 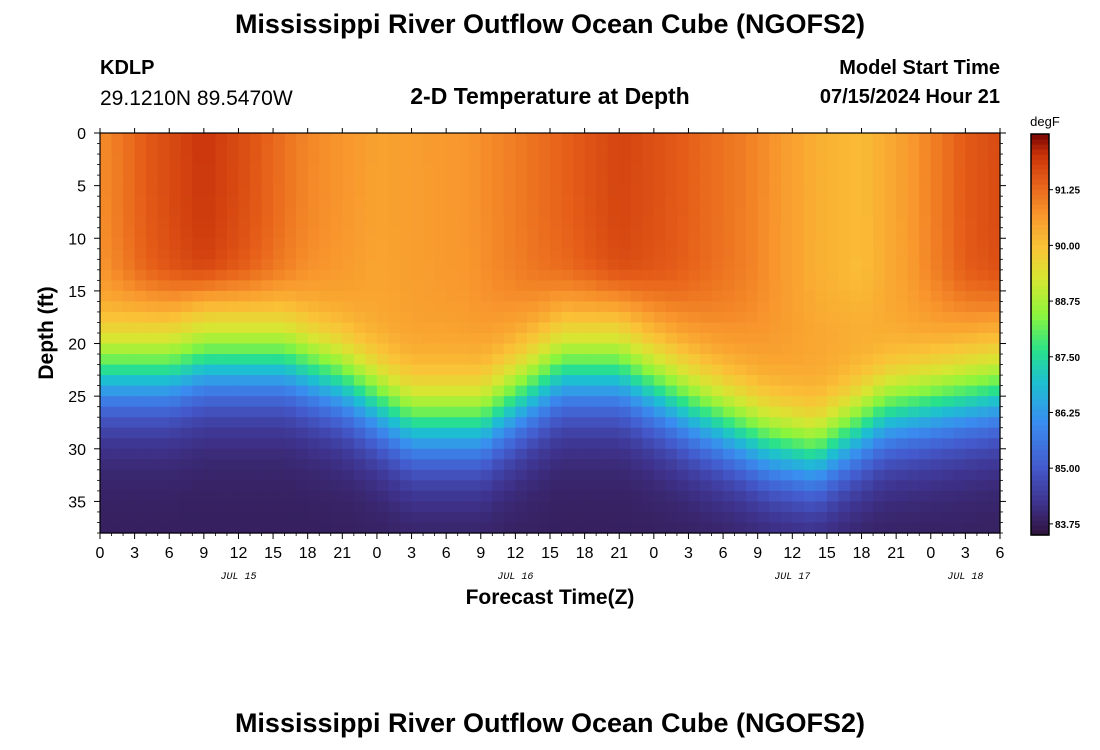 What do you see at coordinates (827, 553) in the screenshot?
I see `x-tick-label: 15` at bounding box center [827, 553].